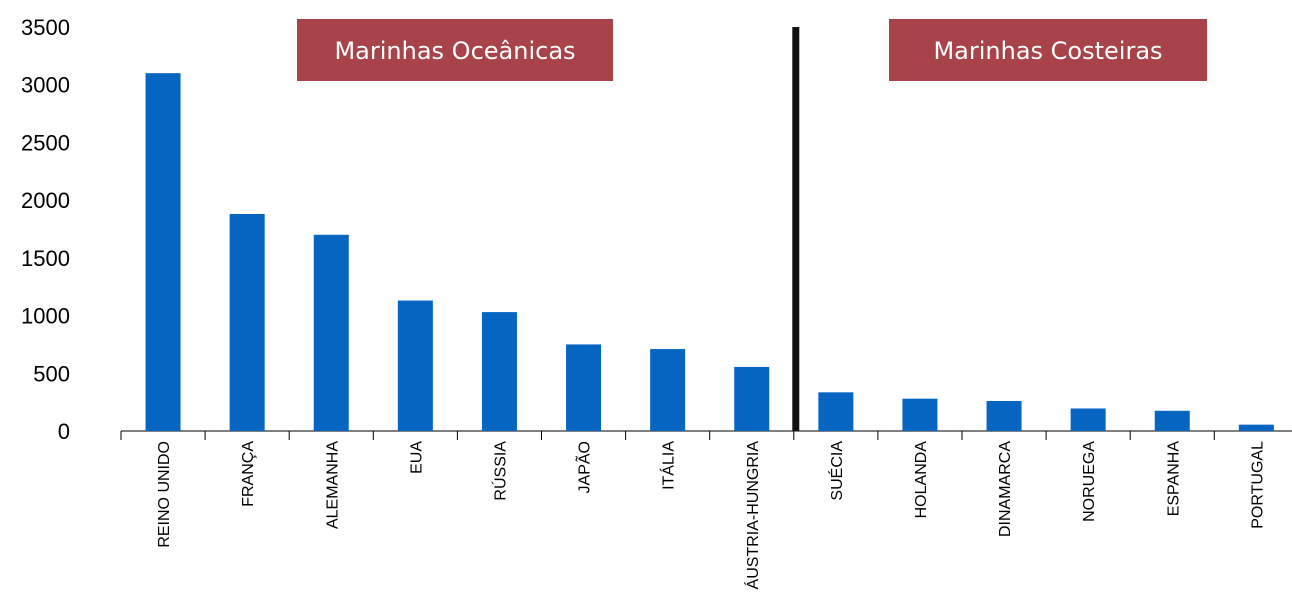 The image size is (1292, 609). Describe the element at coordinates (1173, 479) in the screenshot. I see `x-tick-label: ESPANHA` at that location.